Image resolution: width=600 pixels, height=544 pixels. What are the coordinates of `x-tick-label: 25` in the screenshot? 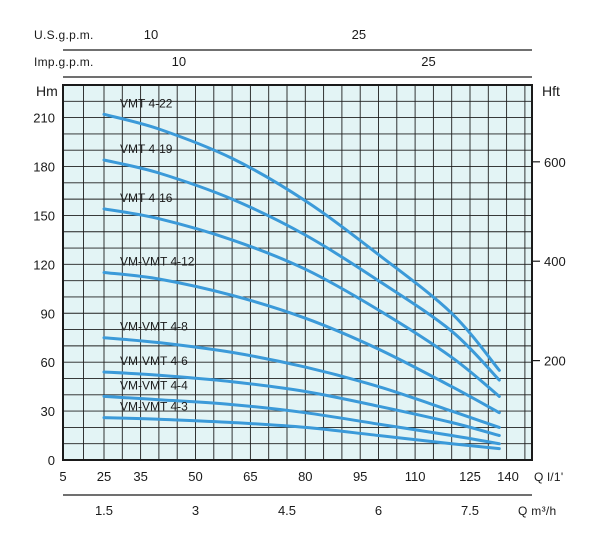 It's located at (104, 476).